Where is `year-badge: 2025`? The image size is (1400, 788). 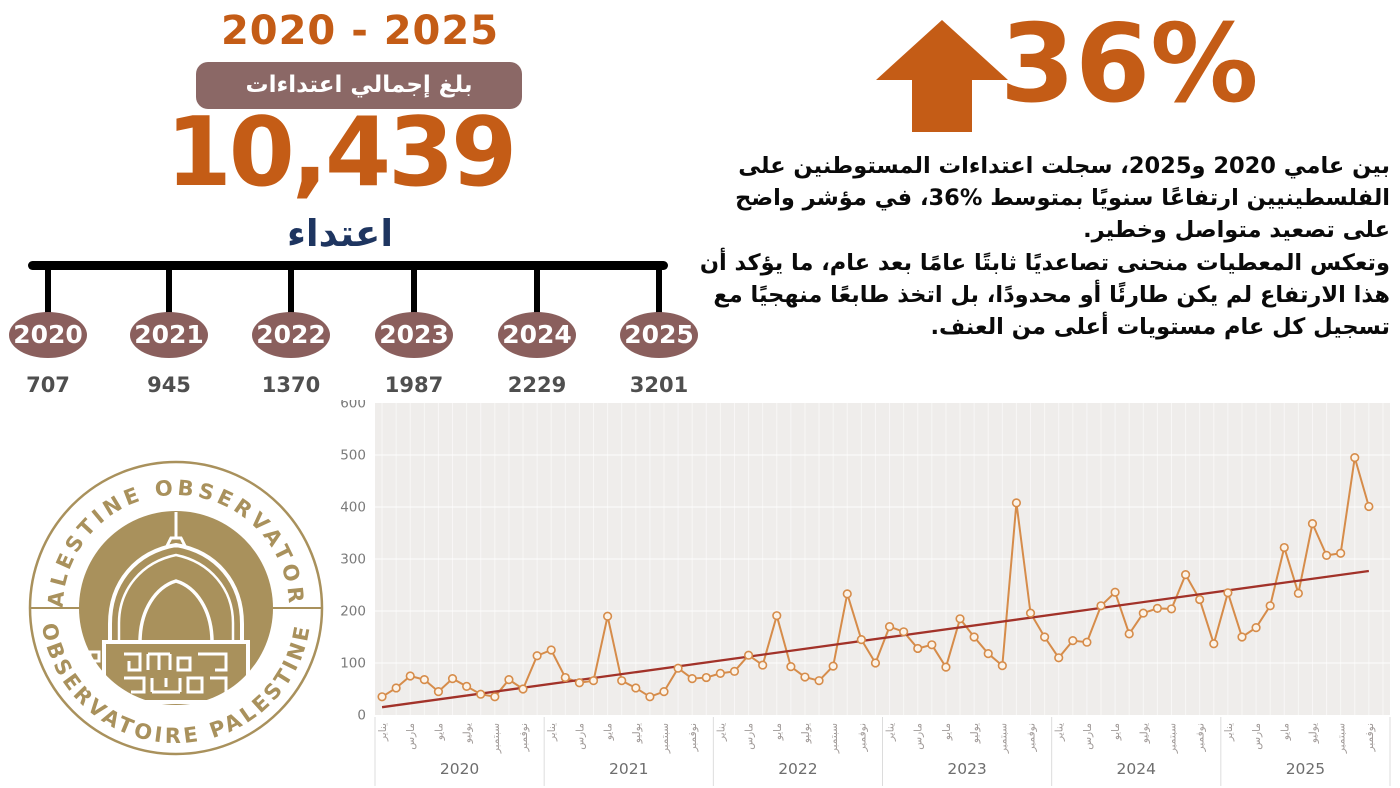 year-badge: 2025 is located at coordinates (659, 335).